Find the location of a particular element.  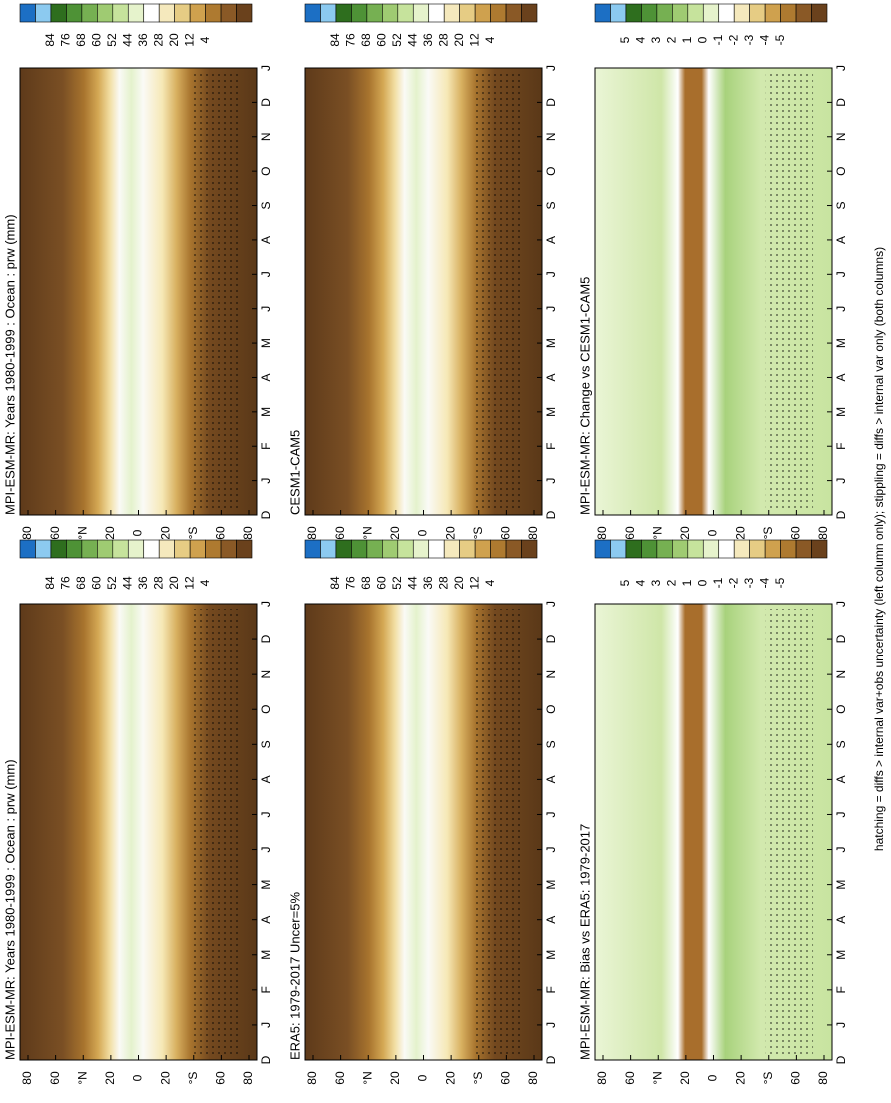

colorbar-label: 84 is located at coordinates (50, 40).